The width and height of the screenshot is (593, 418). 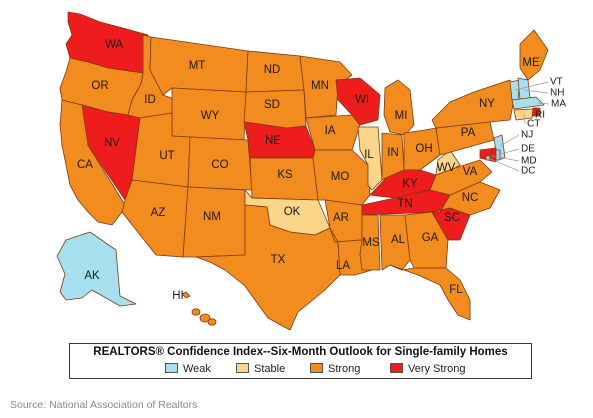 What do you see at coordinates (268, 267) in the screenshot?
I see `state-tx` at bounding box center [268, 267].